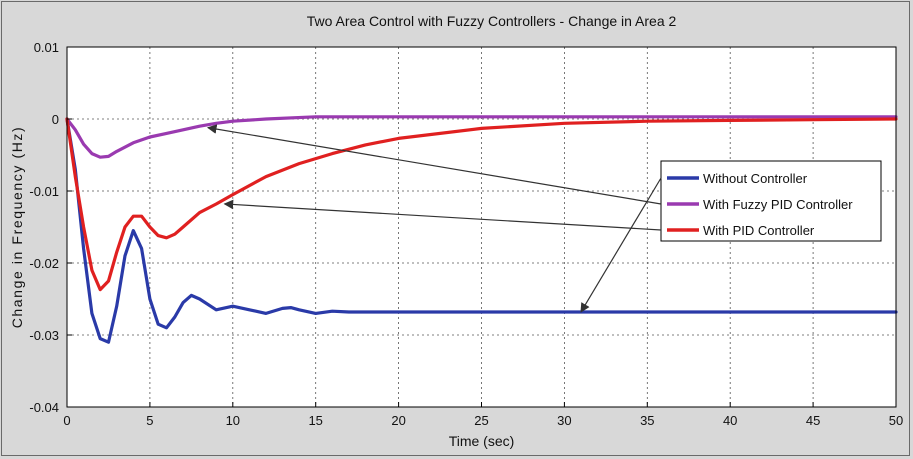 The height and width of the screenshot is (459, 913). What do you see at coordinates (44, 263) in the screenshot?
I see `y-tick-label: -0.02` at bounding box center [44, 263].